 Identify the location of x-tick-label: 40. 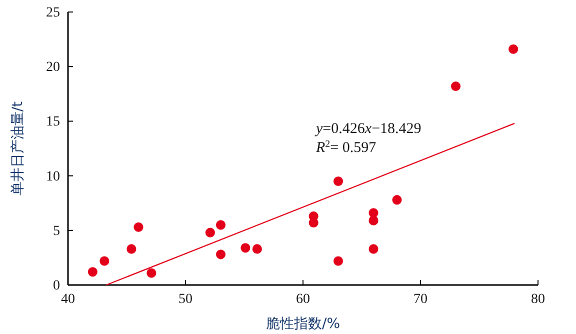
(68, 299).